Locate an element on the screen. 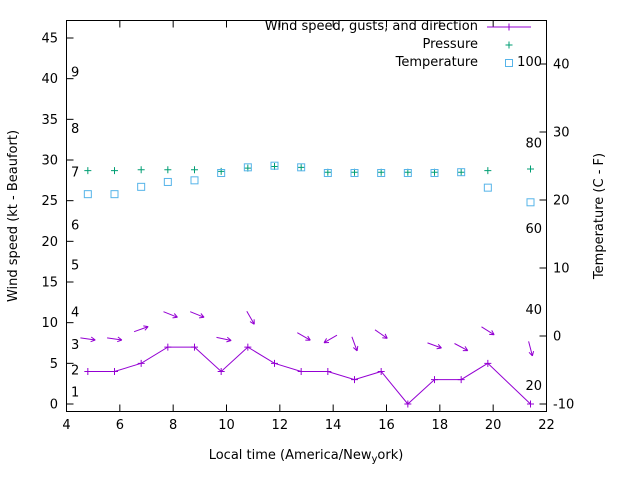 The width and height of the screenshot is (640, 480). x-tick-label: 20 is located at coordinates (493, 425).